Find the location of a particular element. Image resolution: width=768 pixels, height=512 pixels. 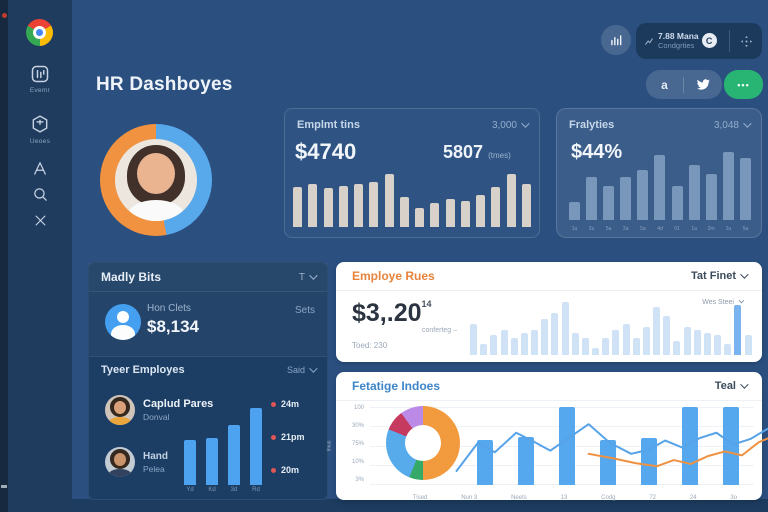

stat-value: $8,134 is located at coordinates (173, 326).